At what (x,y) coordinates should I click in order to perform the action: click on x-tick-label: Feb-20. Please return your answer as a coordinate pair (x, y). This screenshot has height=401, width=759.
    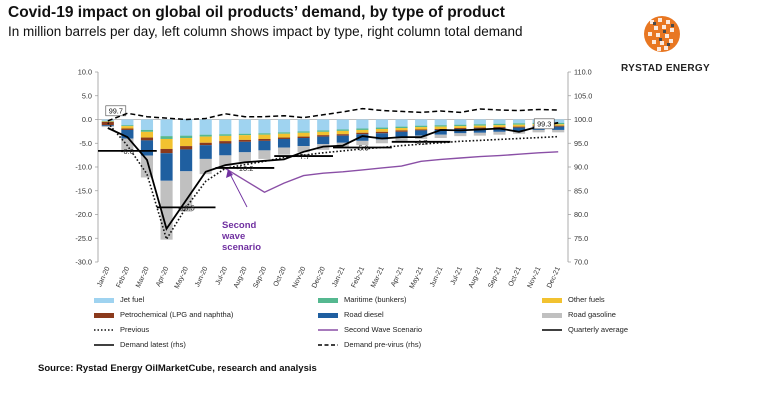
    Looking at the image, I should click on (123, 277).